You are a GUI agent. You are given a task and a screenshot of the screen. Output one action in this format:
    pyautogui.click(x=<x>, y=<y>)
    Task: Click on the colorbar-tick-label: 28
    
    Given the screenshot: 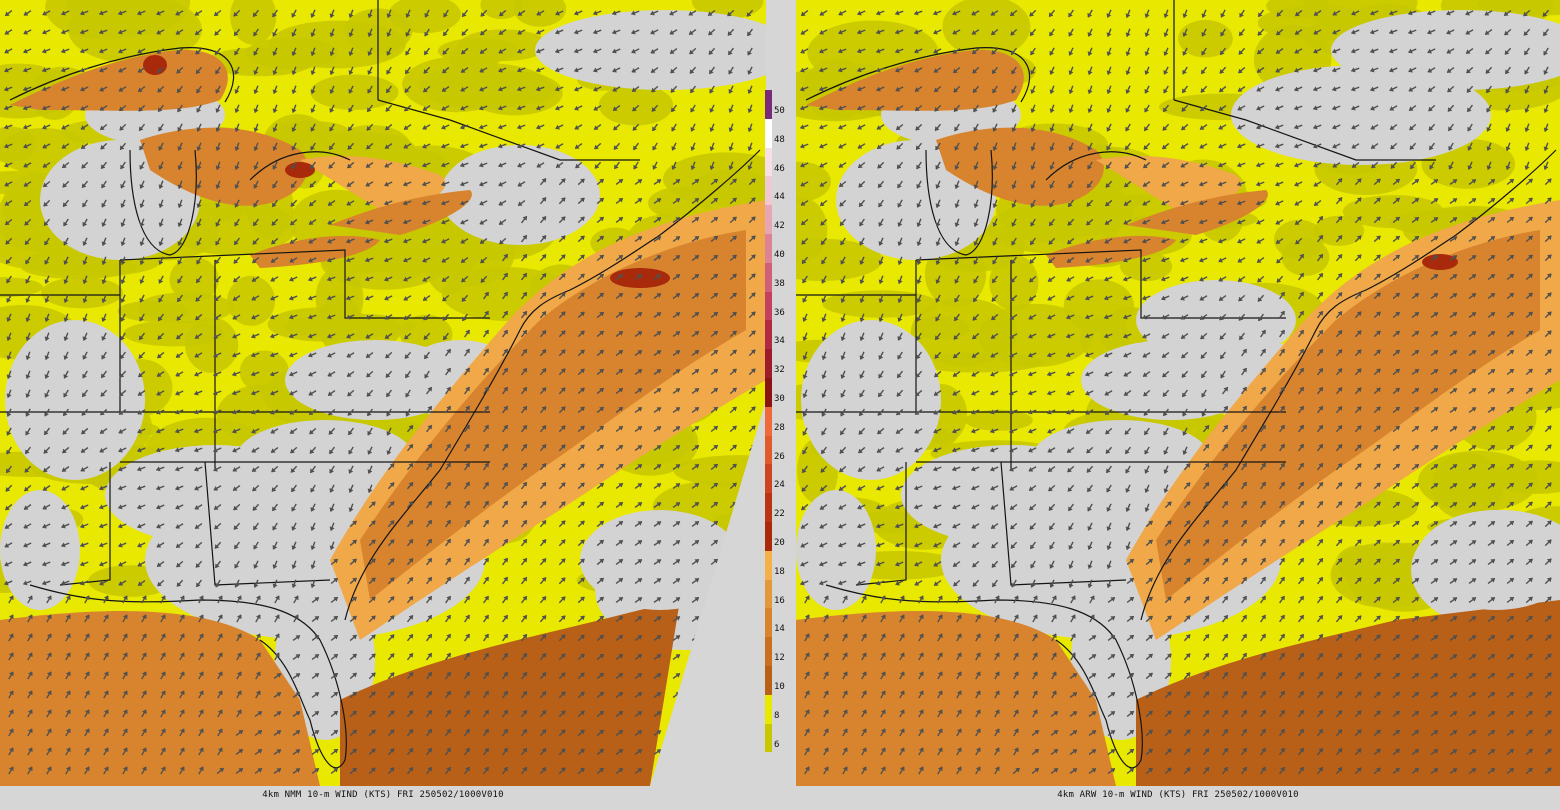 What is the action you would take?
    pyautogui.click(x=779, y=427)
    